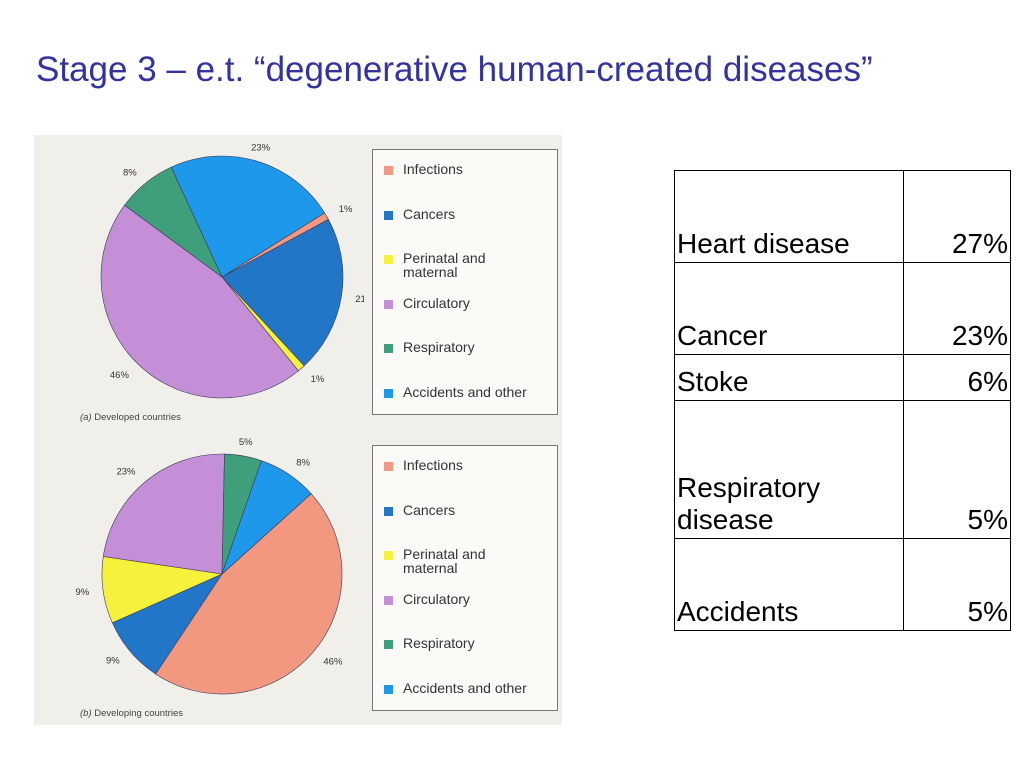 The height and width of the screenshot is (768, 1024). Describe the element at coordinates (86, 417) in the screenshot. I see `caption-letter: (a)` at that location.